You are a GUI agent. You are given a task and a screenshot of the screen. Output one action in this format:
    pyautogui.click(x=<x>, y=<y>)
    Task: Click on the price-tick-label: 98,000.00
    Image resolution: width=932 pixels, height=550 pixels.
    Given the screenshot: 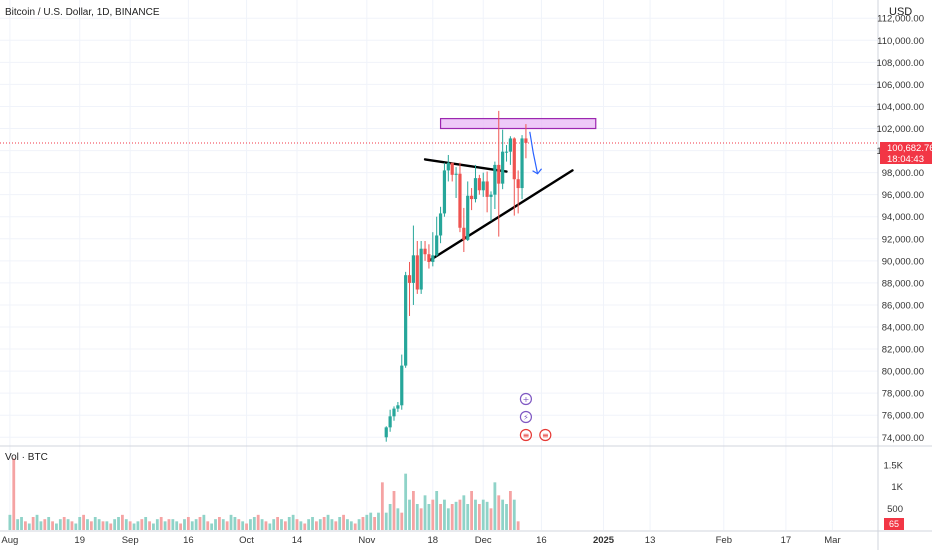 What is the action you would take?
    pyautogui.click(x=903, y=173)
    